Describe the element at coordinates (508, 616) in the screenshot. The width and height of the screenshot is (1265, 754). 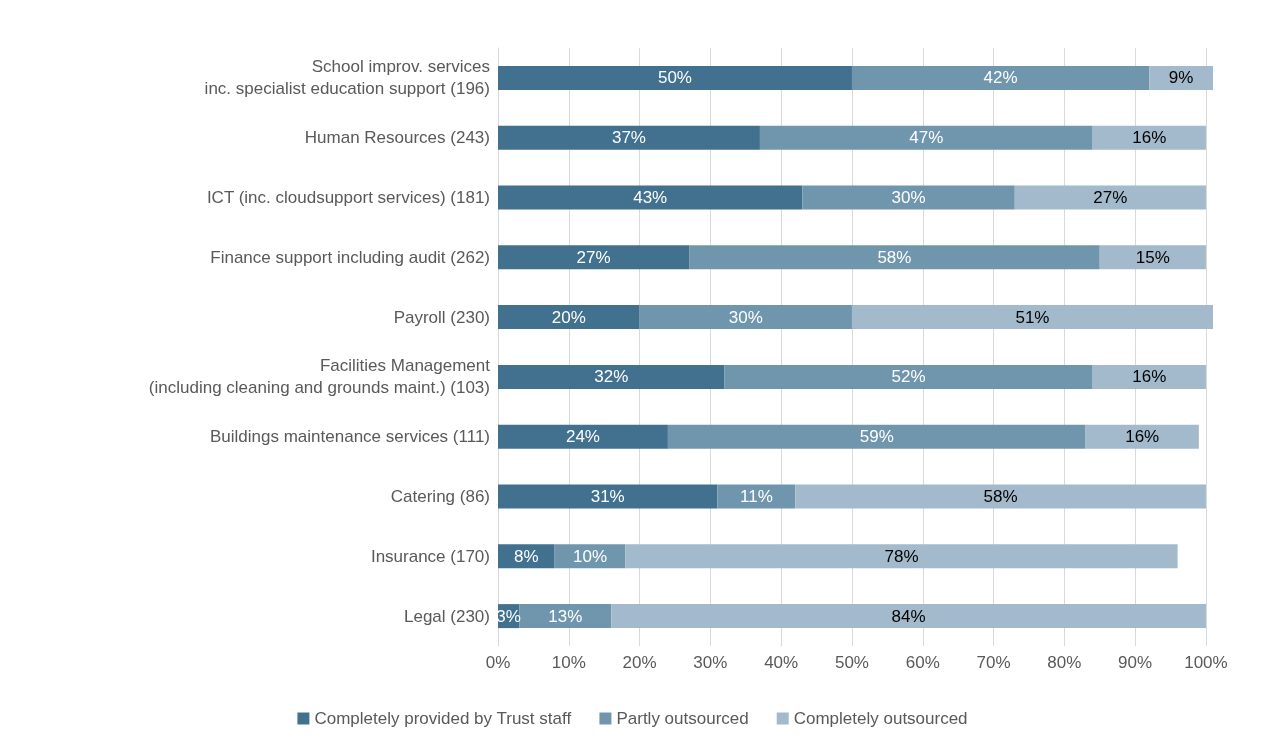
I see `data-label: 3%` at that location.